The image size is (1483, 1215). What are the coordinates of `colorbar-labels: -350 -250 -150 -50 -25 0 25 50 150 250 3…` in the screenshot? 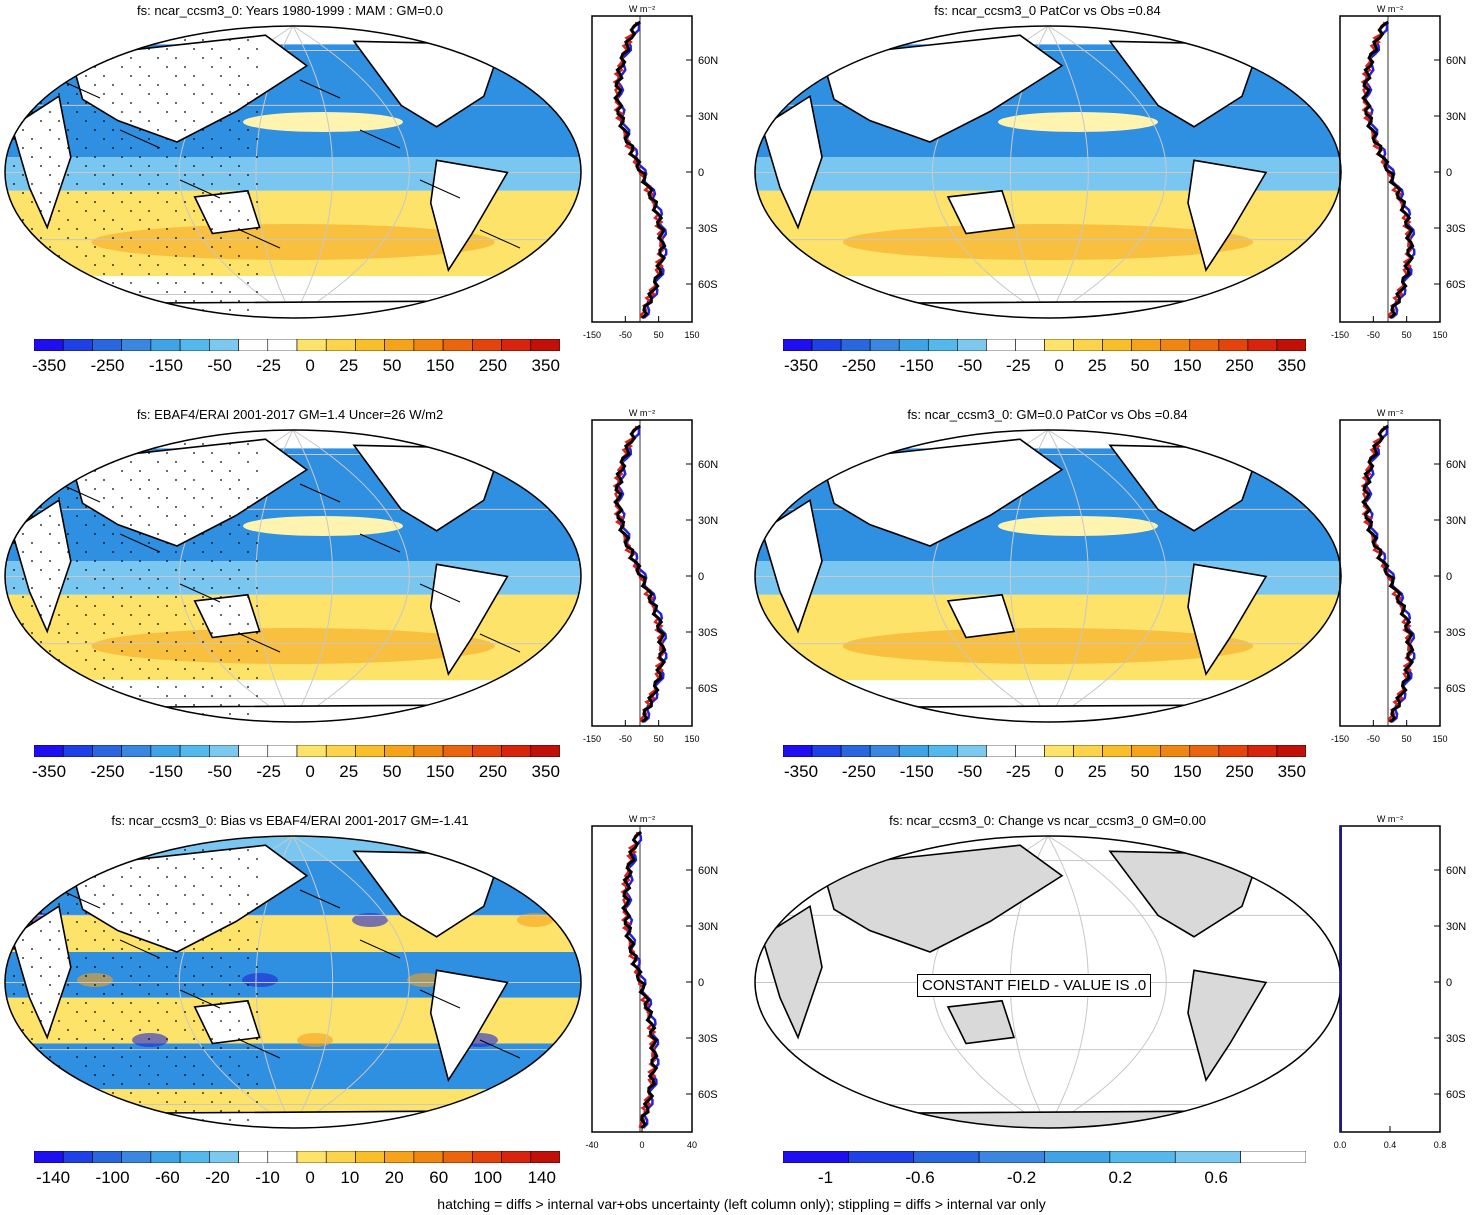 It's located at (296, 772).